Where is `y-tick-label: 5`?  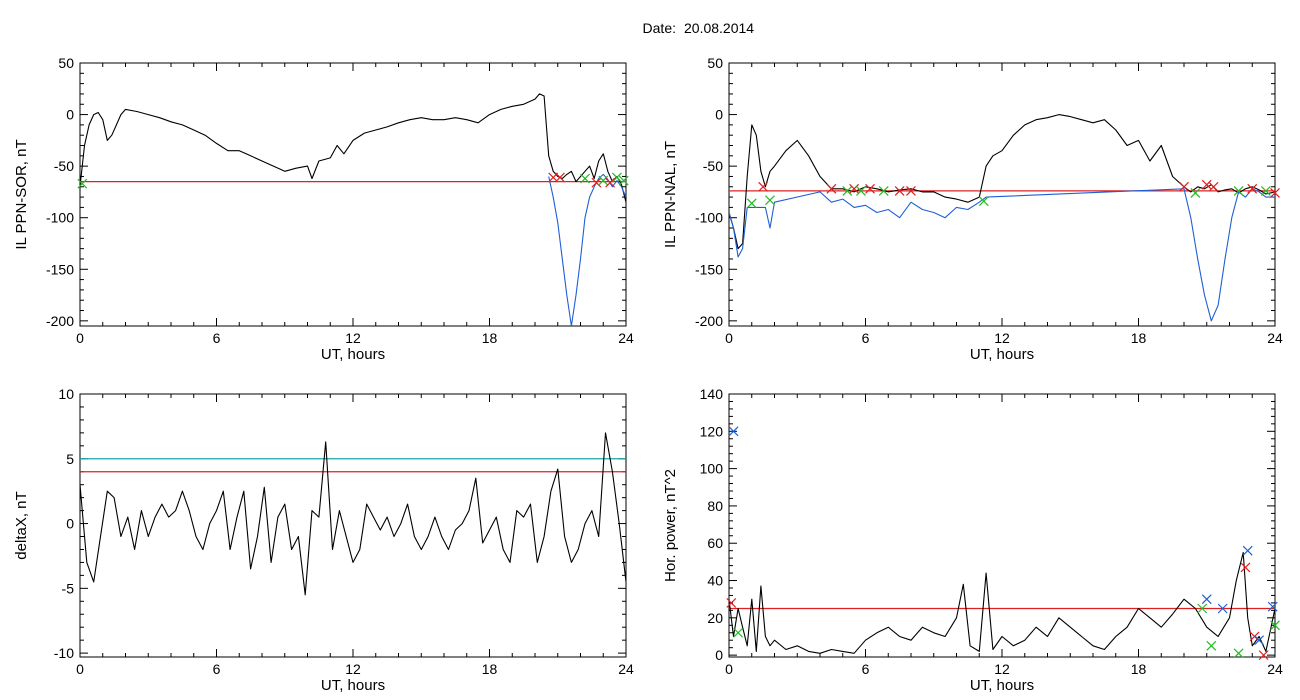
y-tick-label: 5 is located at coordinates (70, 459).